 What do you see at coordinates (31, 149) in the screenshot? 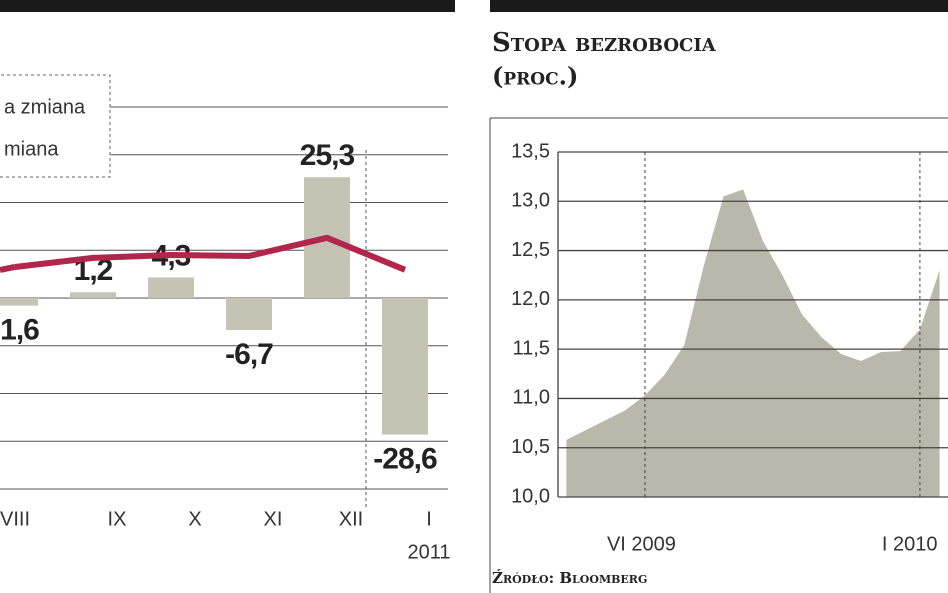
I see `legend-label: miana` at bounding box center [31, 149].